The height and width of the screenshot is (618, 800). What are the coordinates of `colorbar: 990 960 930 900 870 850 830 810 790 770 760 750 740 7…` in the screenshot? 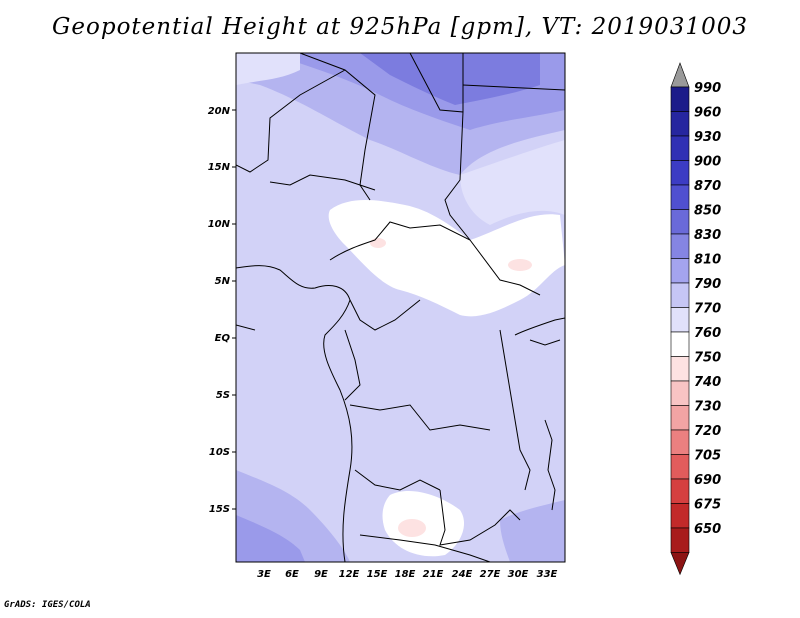 It's located at (695, 319).